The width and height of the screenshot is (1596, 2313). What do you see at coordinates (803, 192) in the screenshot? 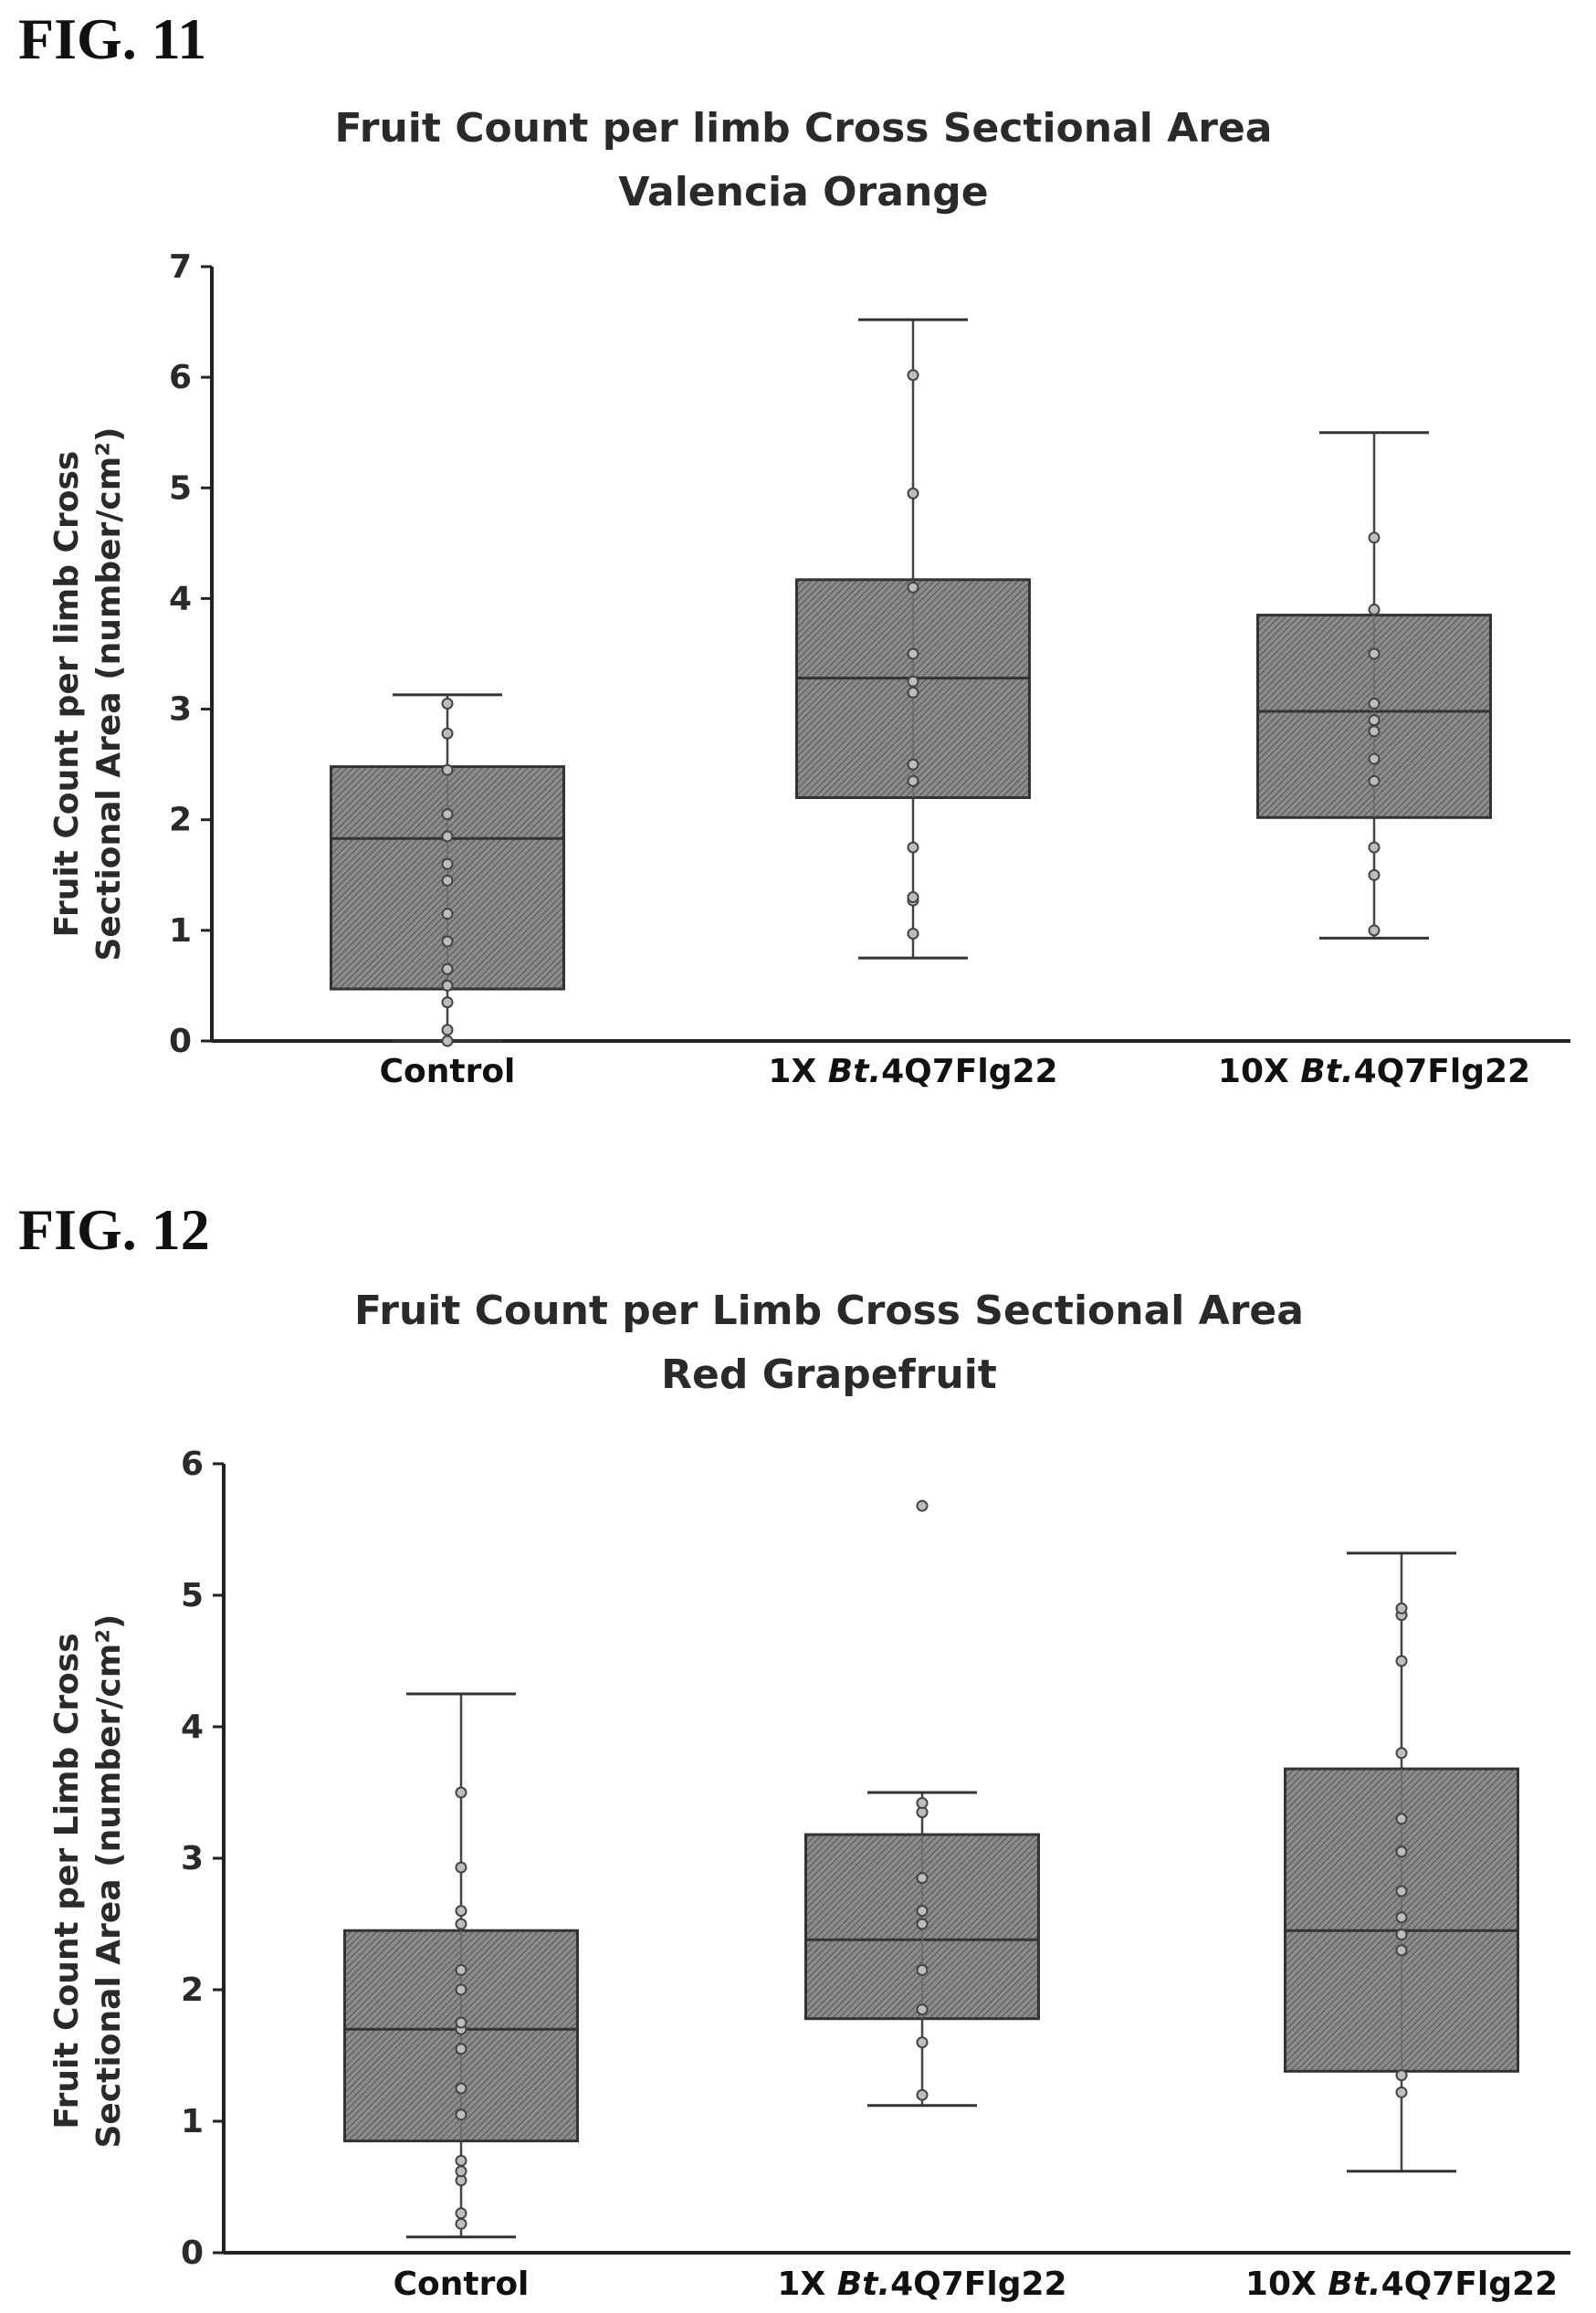
I see `chart-subtitle: Valencia Orange` at bounding box center [803, 192].